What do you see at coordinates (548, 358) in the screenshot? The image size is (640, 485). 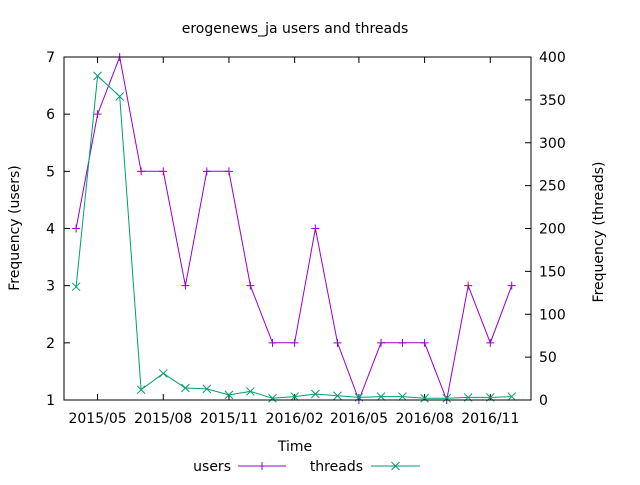 I see `y2-tick-label: 50` at bounding box center [548, 358].